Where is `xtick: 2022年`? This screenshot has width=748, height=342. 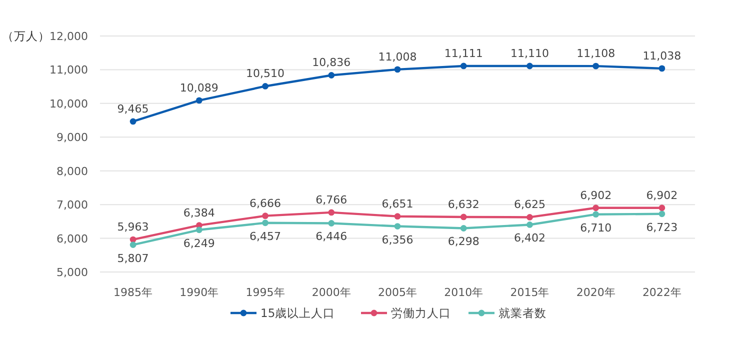 xtick: 2022年 is located at coordinates (662, 292).